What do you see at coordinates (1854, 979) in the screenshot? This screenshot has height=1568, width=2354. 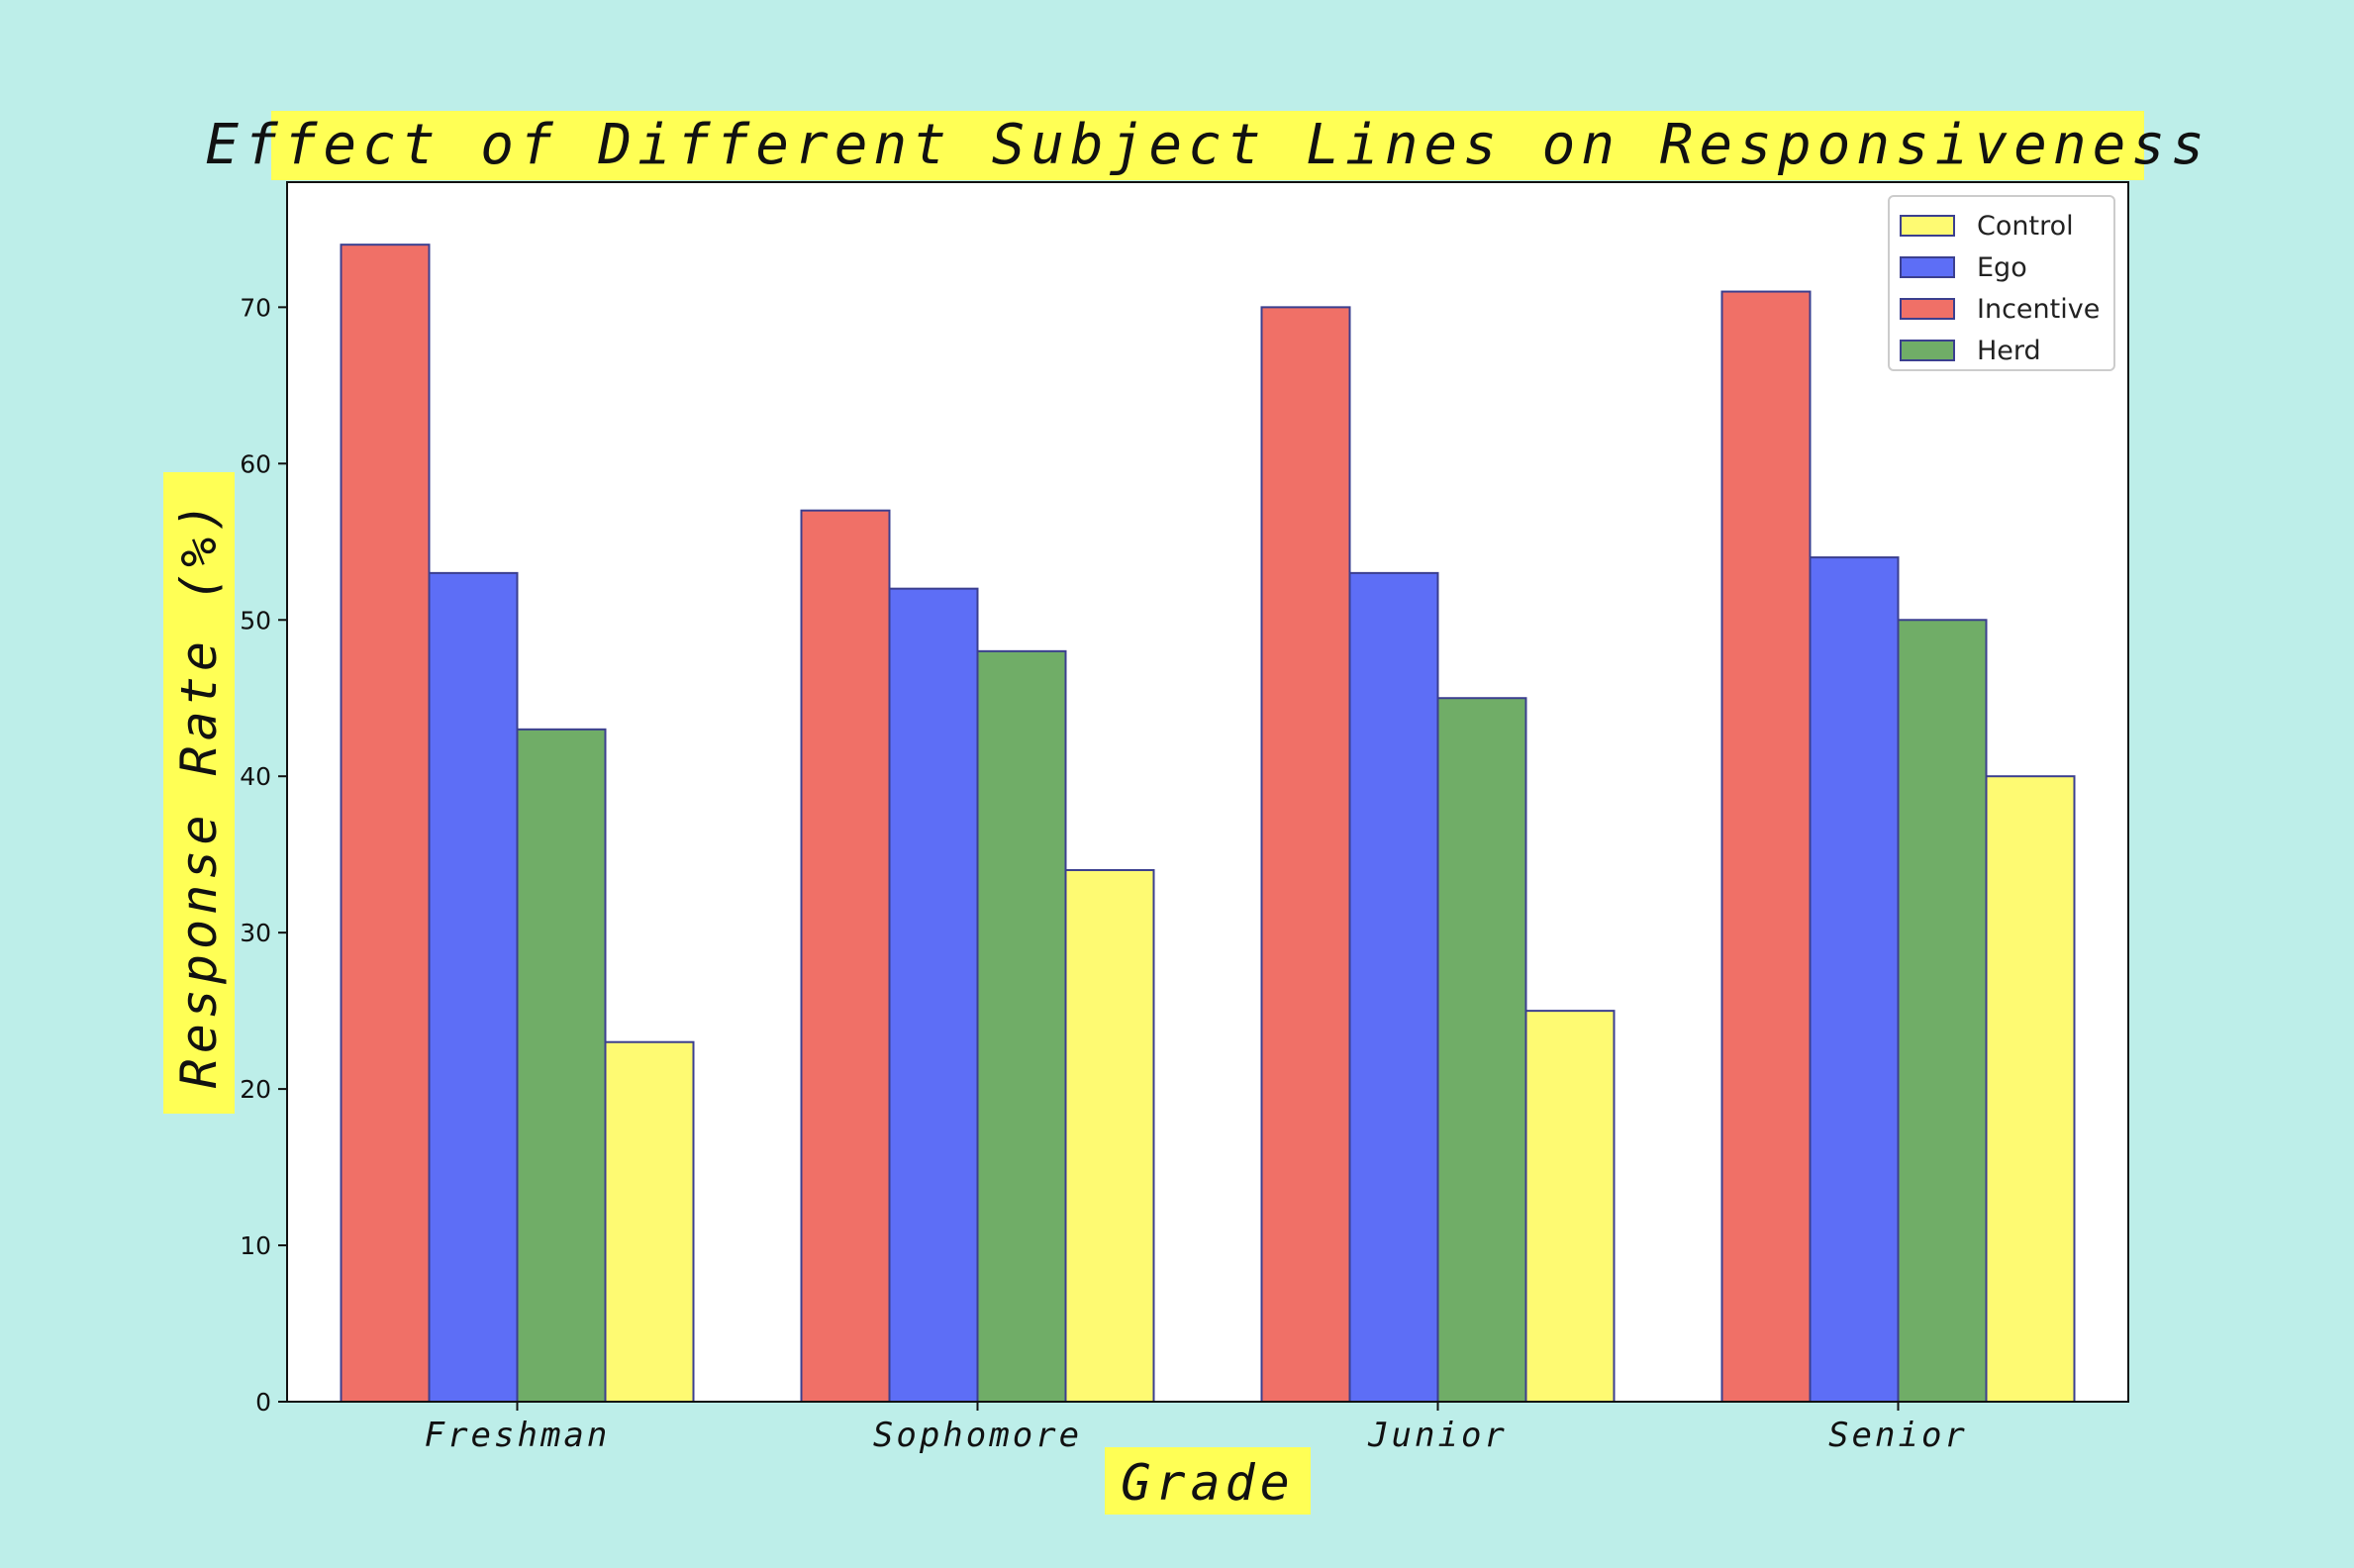 I see `bar-ego-senior` at bounding box center [1854, 979].